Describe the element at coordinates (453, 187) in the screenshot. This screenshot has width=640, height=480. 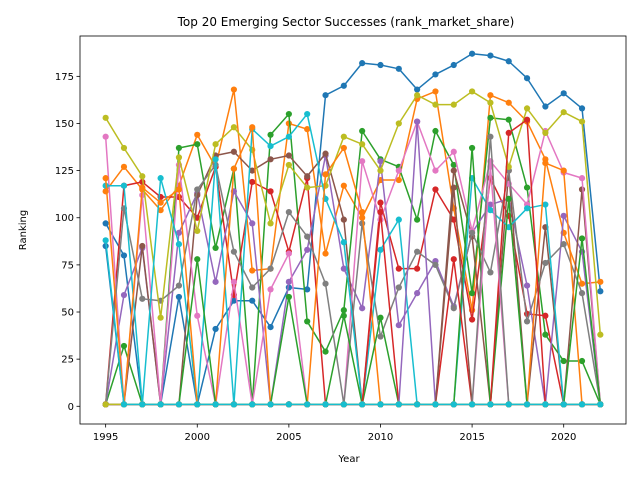
I see `series-16-point` at that location.